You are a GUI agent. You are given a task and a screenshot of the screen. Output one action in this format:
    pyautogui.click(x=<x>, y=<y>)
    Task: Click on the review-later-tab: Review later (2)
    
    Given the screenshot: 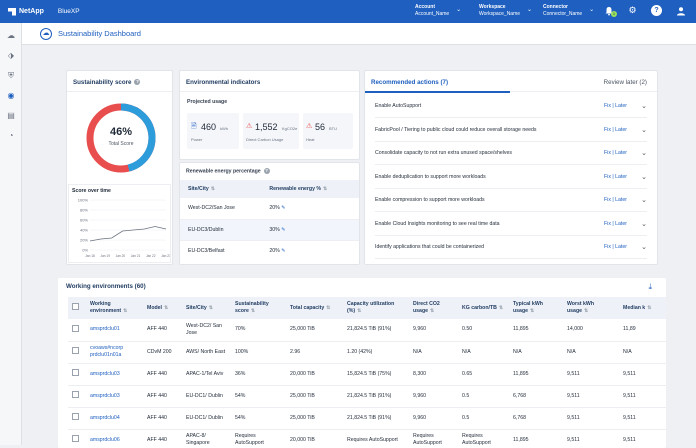 What is the action you would take?
    pyautogui.click(x=625, y=82)
    